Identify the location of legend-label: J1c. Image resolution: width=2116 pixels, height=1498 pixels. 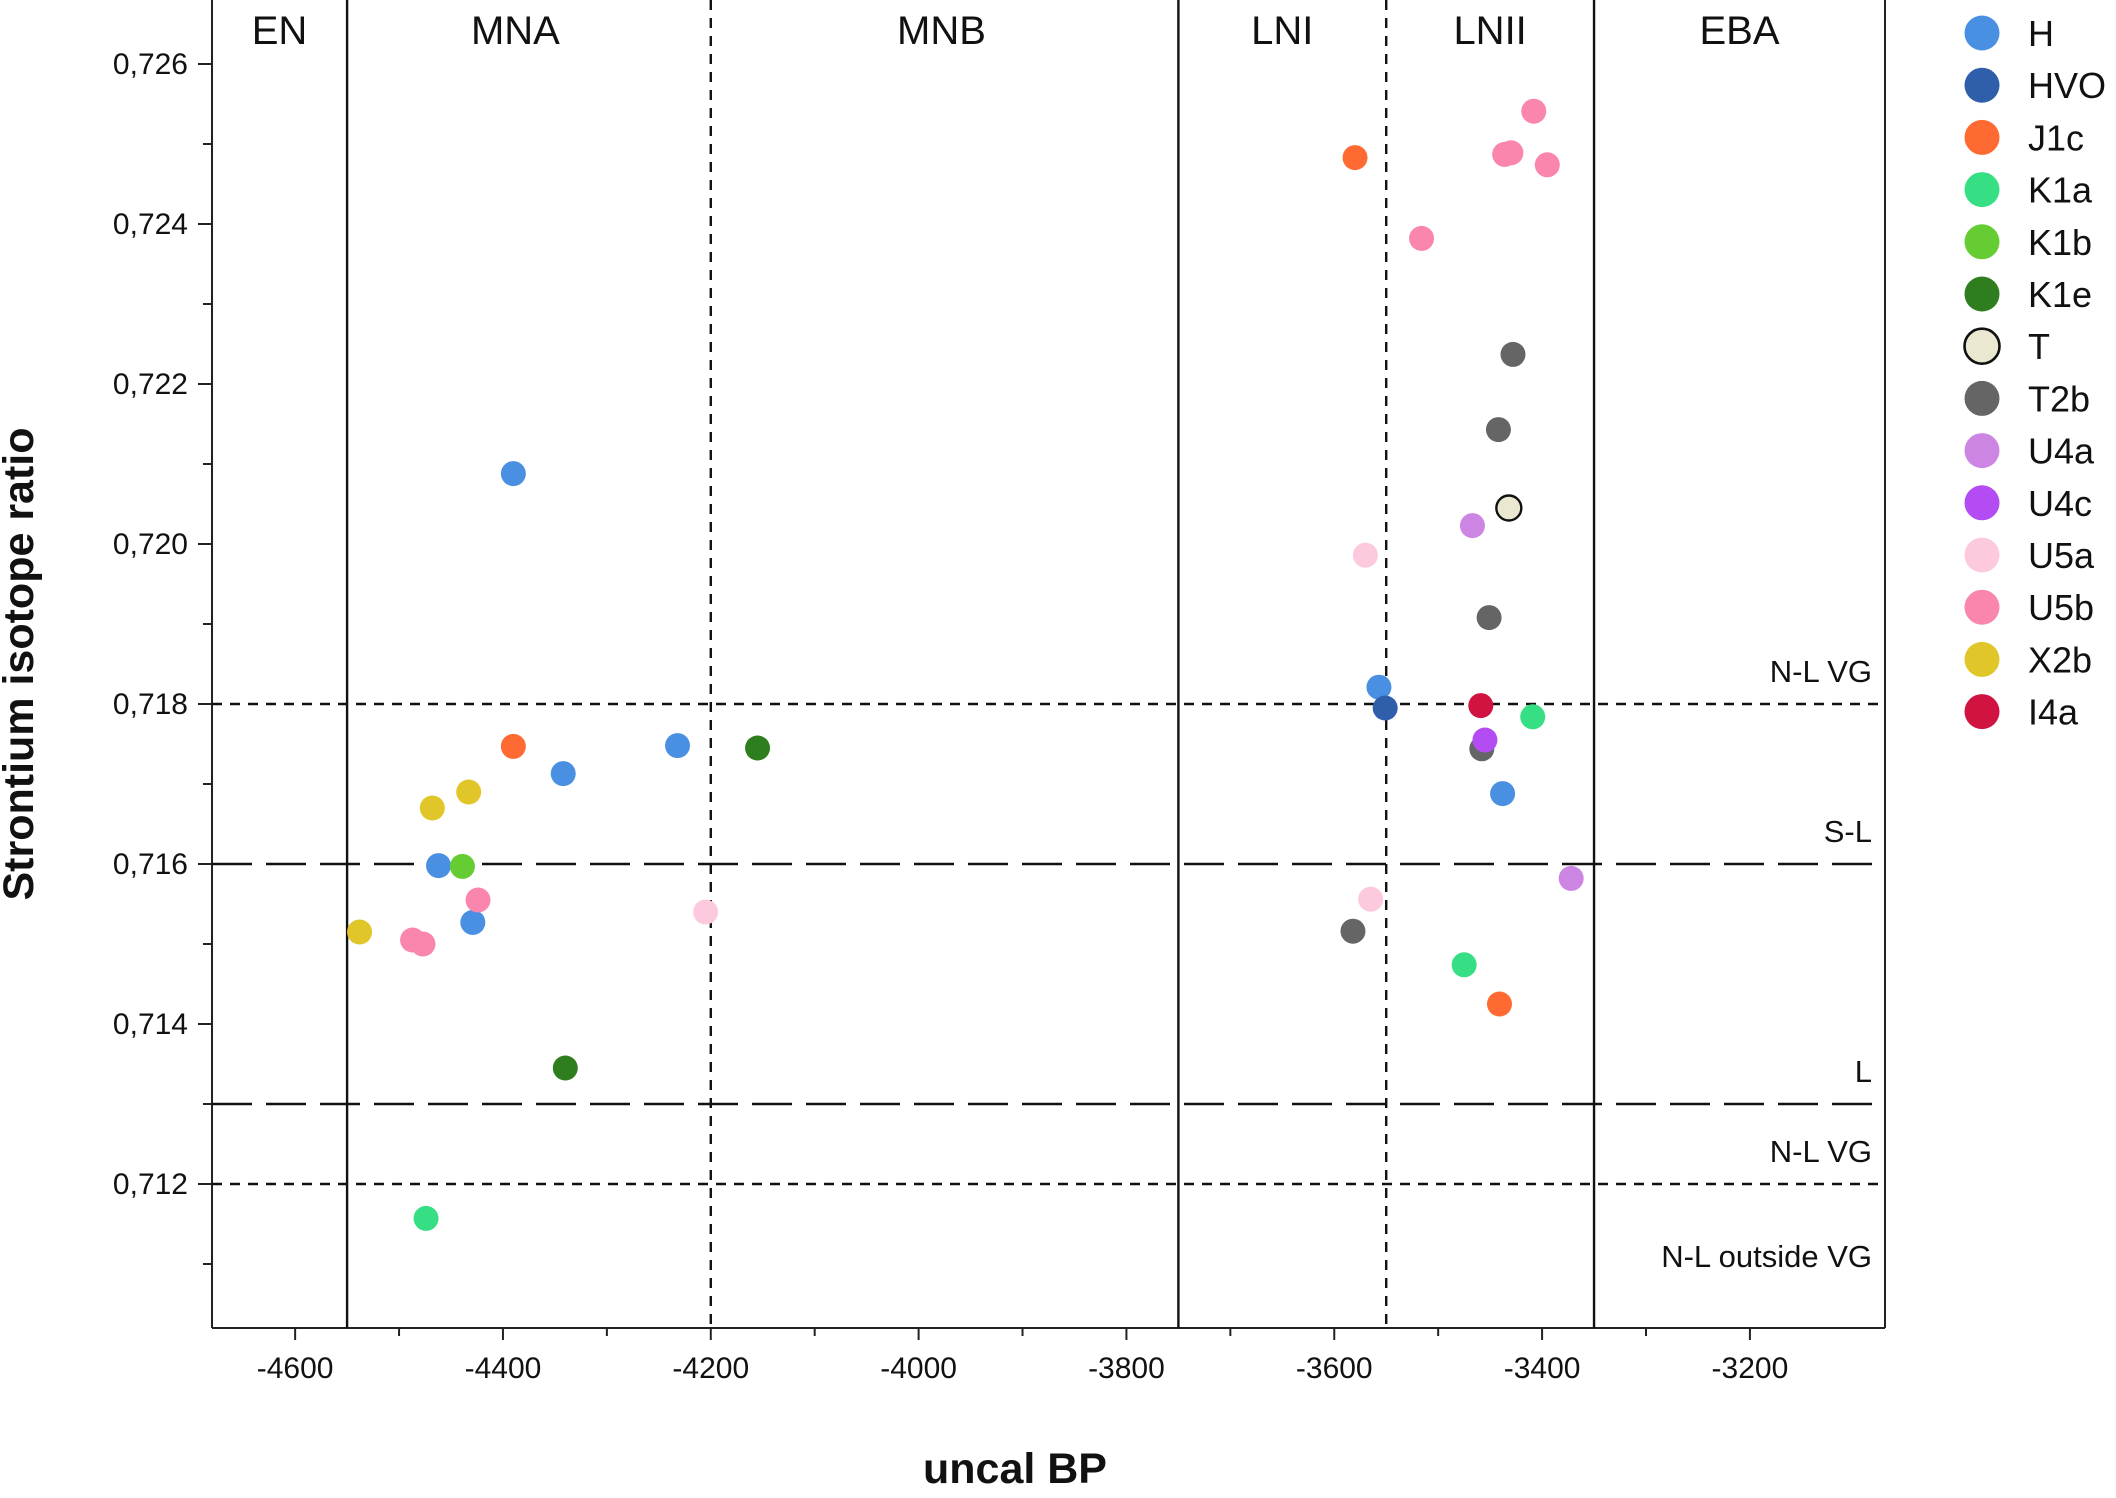
(2056, 137).